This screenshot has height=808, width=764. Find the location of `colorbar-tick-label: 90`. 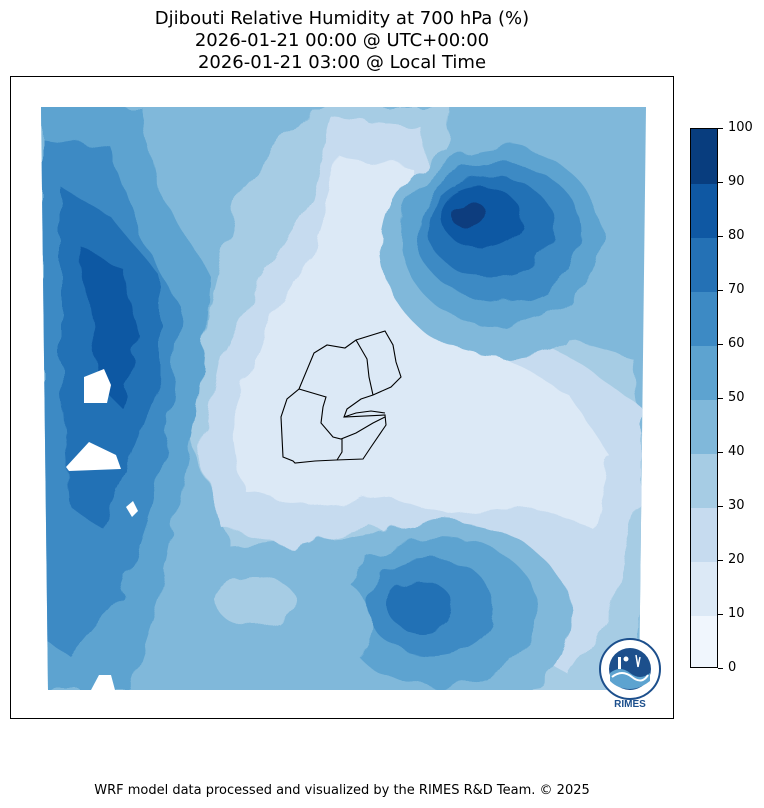

colorbar-tick-label: 90 is located at coordinates (736, 181).